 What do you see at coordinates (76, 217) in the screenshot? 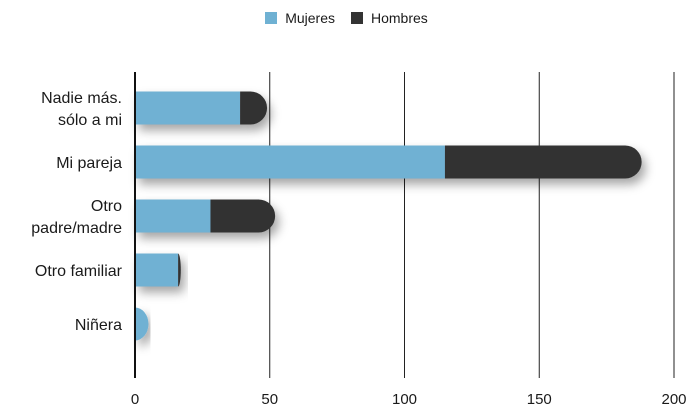
I see `y-tick-label-2: Otro padre/madre` at bounding box center [76, 217].